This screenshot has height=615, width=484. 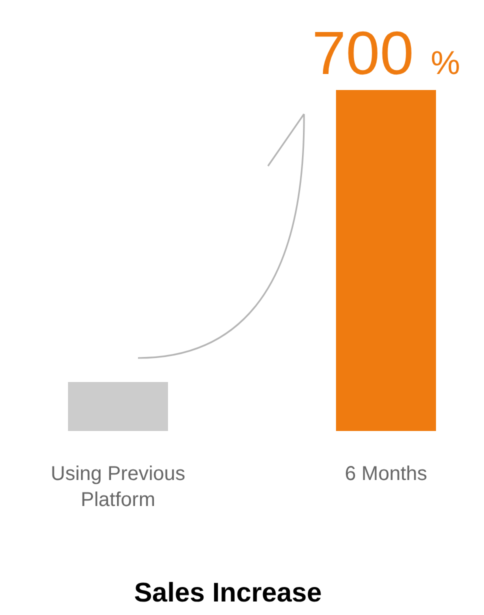 I want to click on x-tick-label: 6 Months, so click(x=386, y=474).